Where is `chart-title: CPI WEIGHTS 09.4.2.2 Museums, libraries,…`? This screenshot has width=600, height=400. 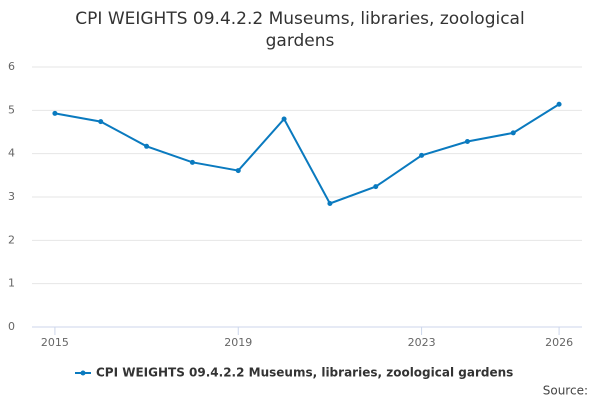 chart-title: CPI WEIGHTS 09.4.2.2 Museums, libraries,… is located at coordinates (300, 30).